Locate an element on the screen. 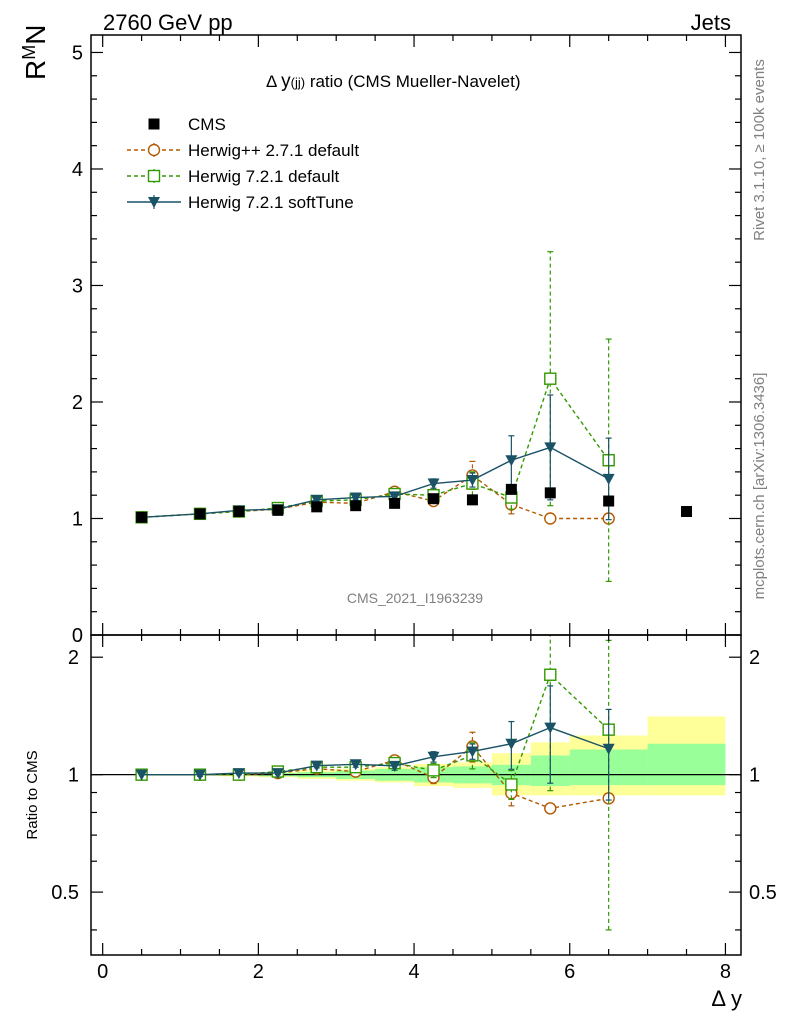 Image resolution: width=786 pixels, height=1024 pixels. y-tick-ratio-left-label-2: 2 is located at coordinates (73, 658).